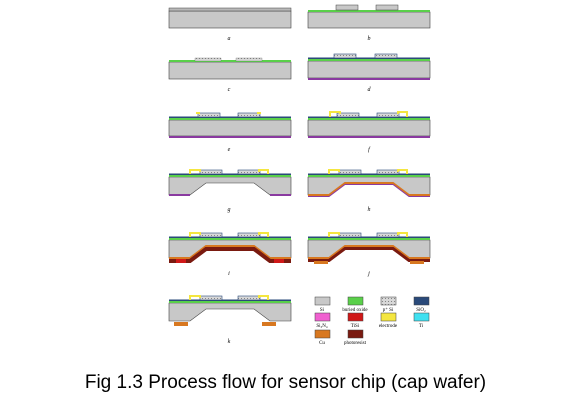  Describe the element at coordinates (369, 39) in the screenshot. I see `step-label-b: b` at that location.